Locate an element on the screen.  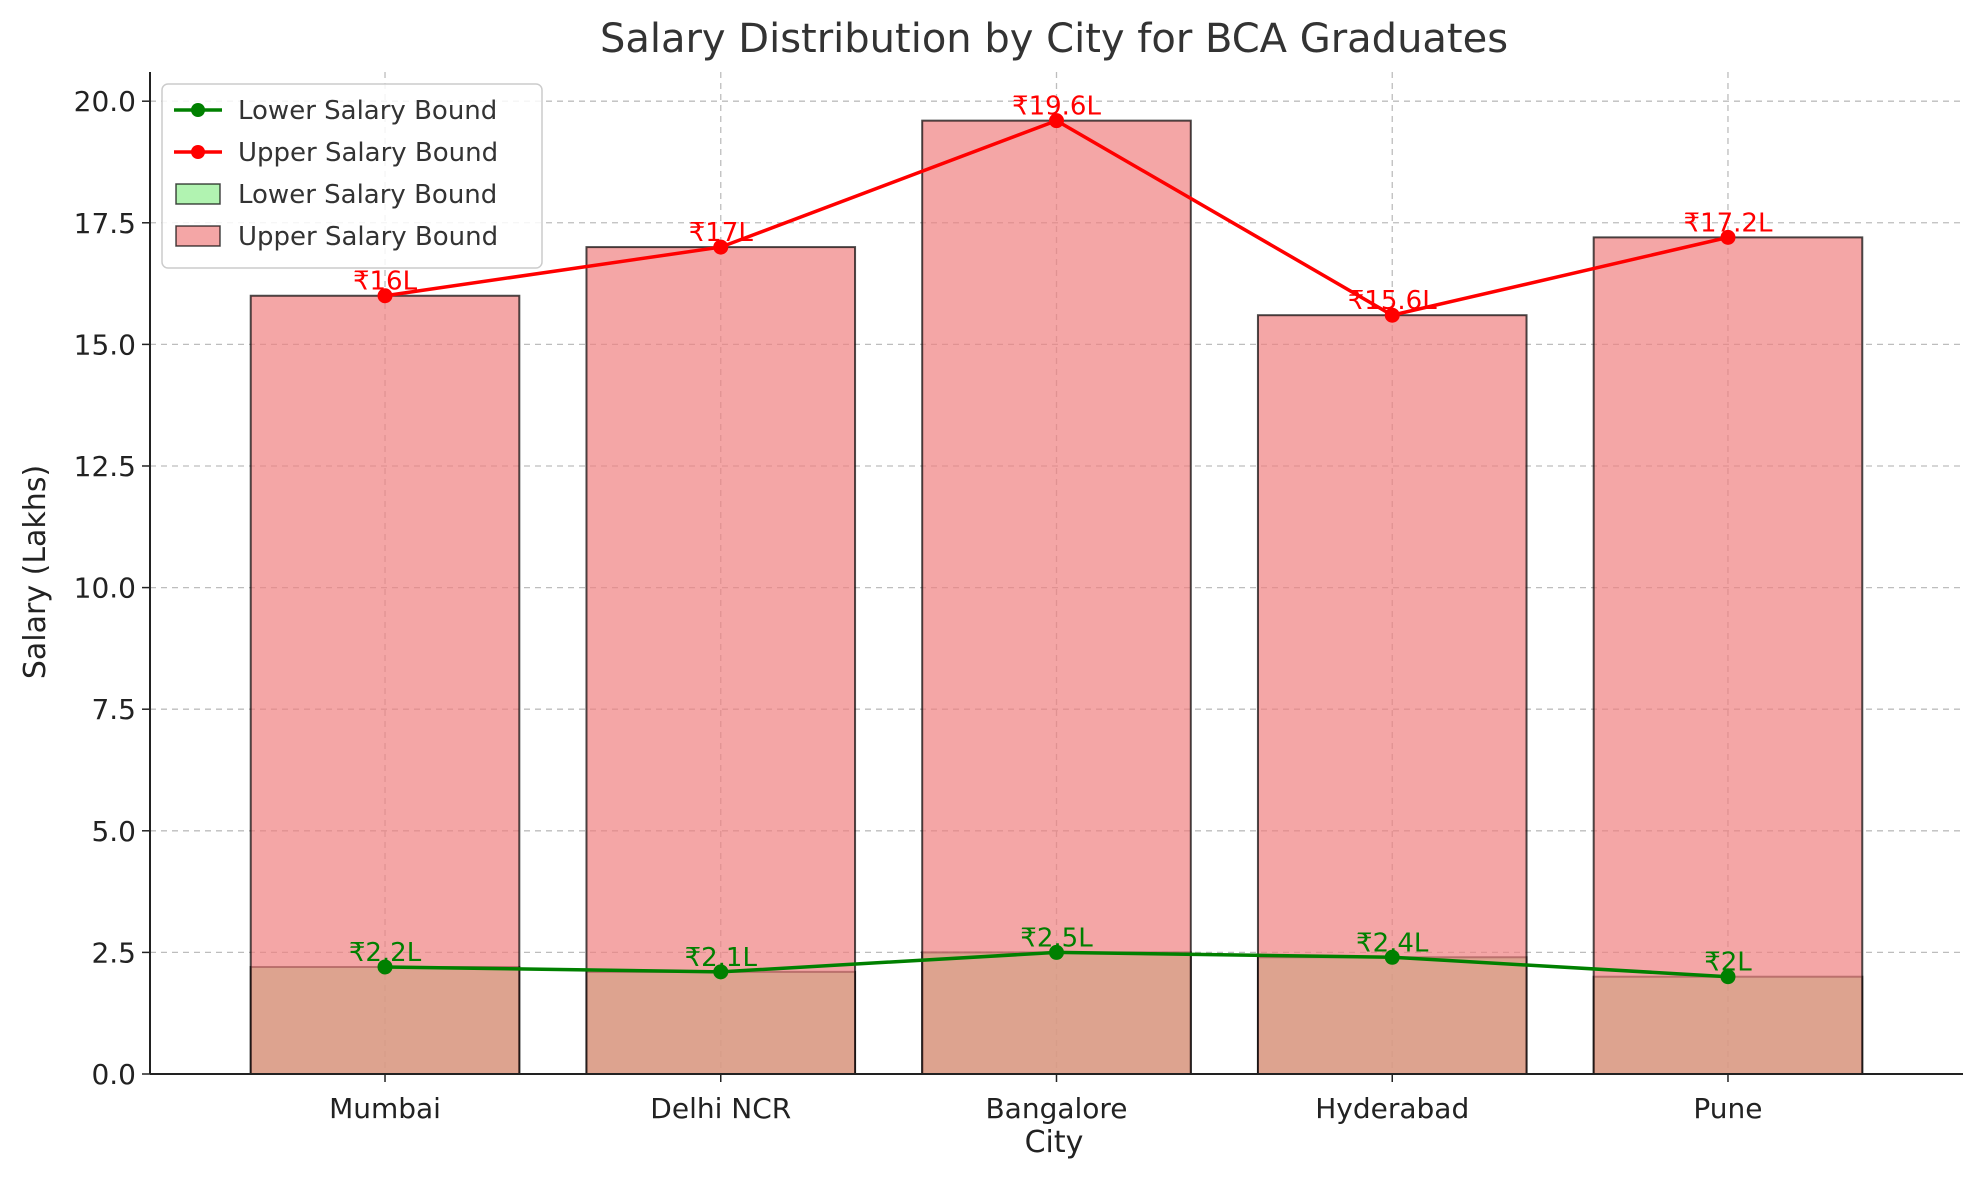
x-tick-label: Delhi NCR is located at coordinates (720, 1108).